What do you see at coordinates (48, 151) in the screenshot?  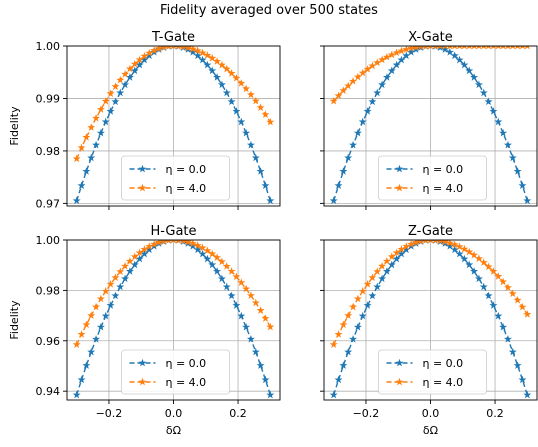 I see `y-tick-label: 0.98` at bounding box center [48, 151].